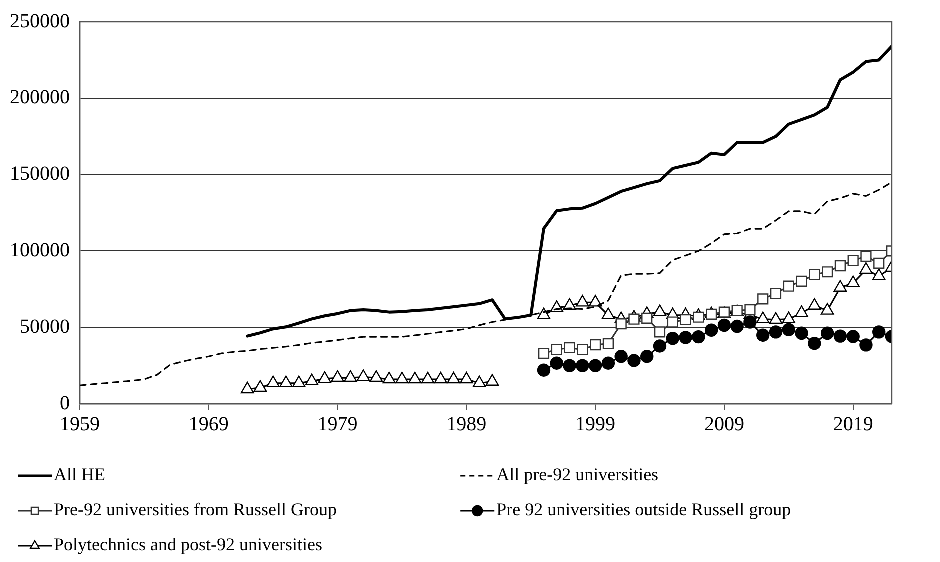 Image resolution: width=940 pixels, height=562 pixels. I want to click on x-tick-label: 1969, so click(208, 424).